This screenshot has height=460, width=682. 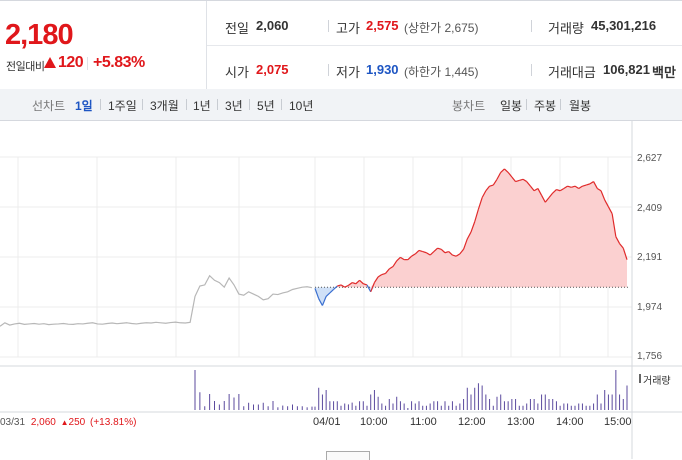 What do you see at coordinates (39, 35) in the screenshot?
I see `current-price: 2,180` at bounding box center [39, 35].